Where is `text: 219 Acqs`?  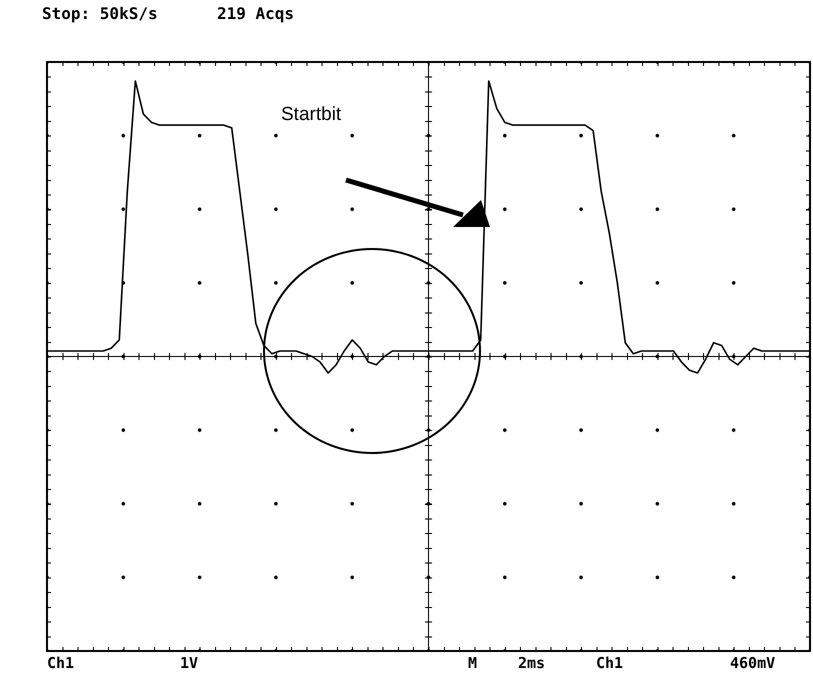
text: 219 Acqs is located at coordinates (255, 14).